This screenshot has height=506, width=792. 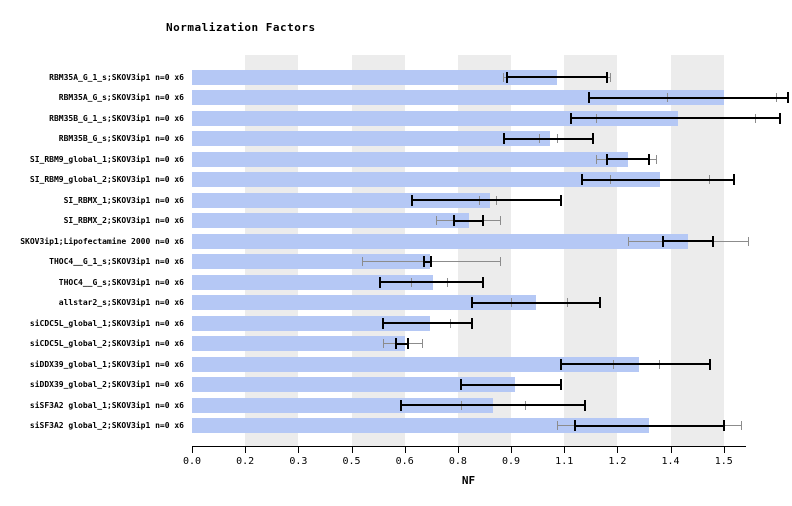 I want to click on x-tick-label: 0.5, so click(x=351, y=461).